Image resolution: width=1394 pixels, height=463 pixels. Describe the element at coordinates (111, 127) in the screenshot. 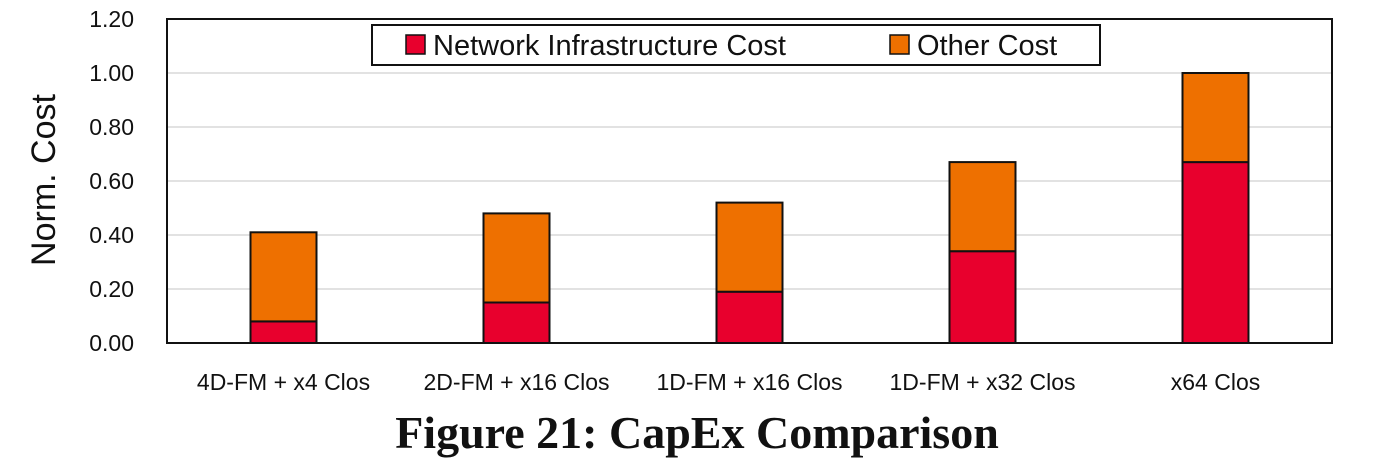

I see `y-tick-label: 0.80` at that location.